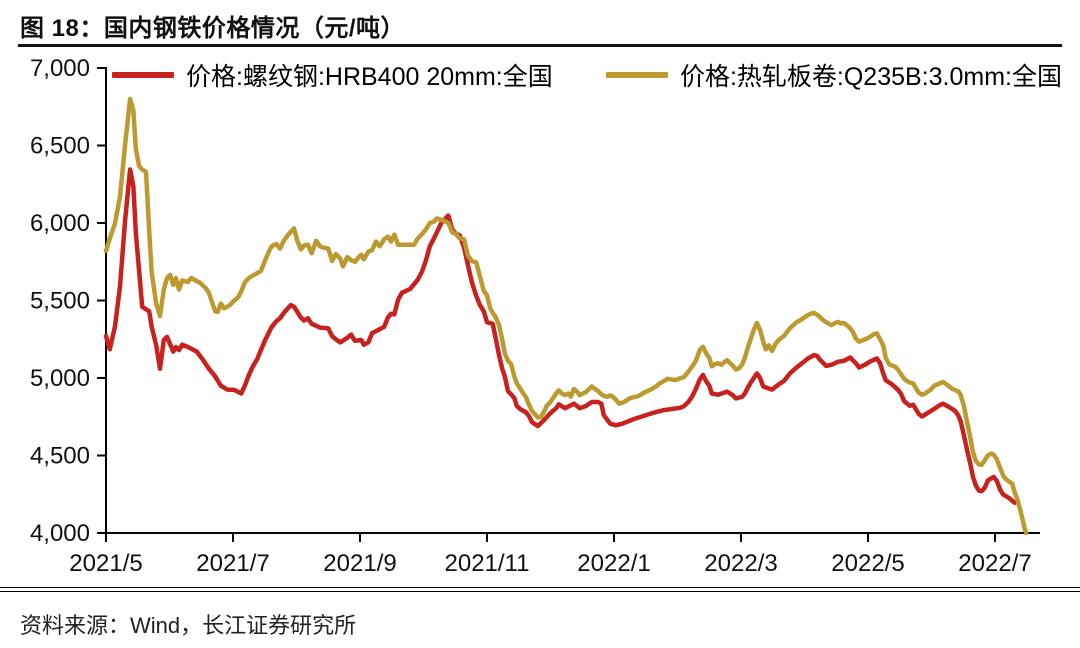 The height and width of the screenshot is (648, 1080). Describe the element at coordinates (188, 625) in the screenshot. I see `source-note: 资料来源：Wind，长江证券研究所` at that location.